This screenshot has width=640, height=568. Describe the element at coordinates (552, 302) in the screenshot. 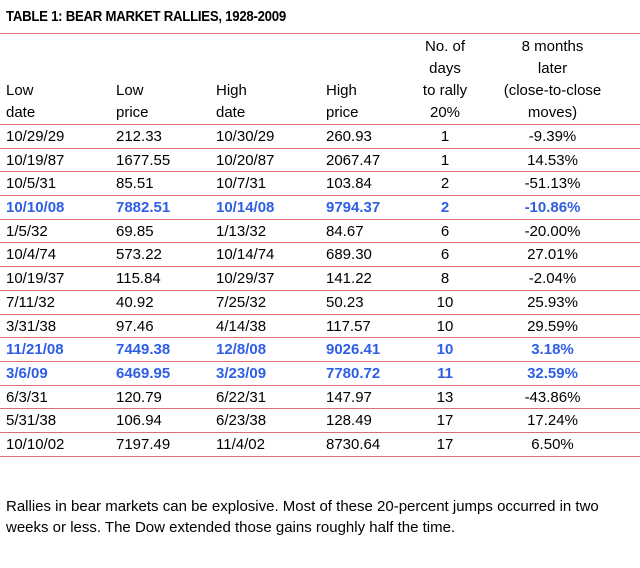

I see `cell-later: 25.93%` at that location.